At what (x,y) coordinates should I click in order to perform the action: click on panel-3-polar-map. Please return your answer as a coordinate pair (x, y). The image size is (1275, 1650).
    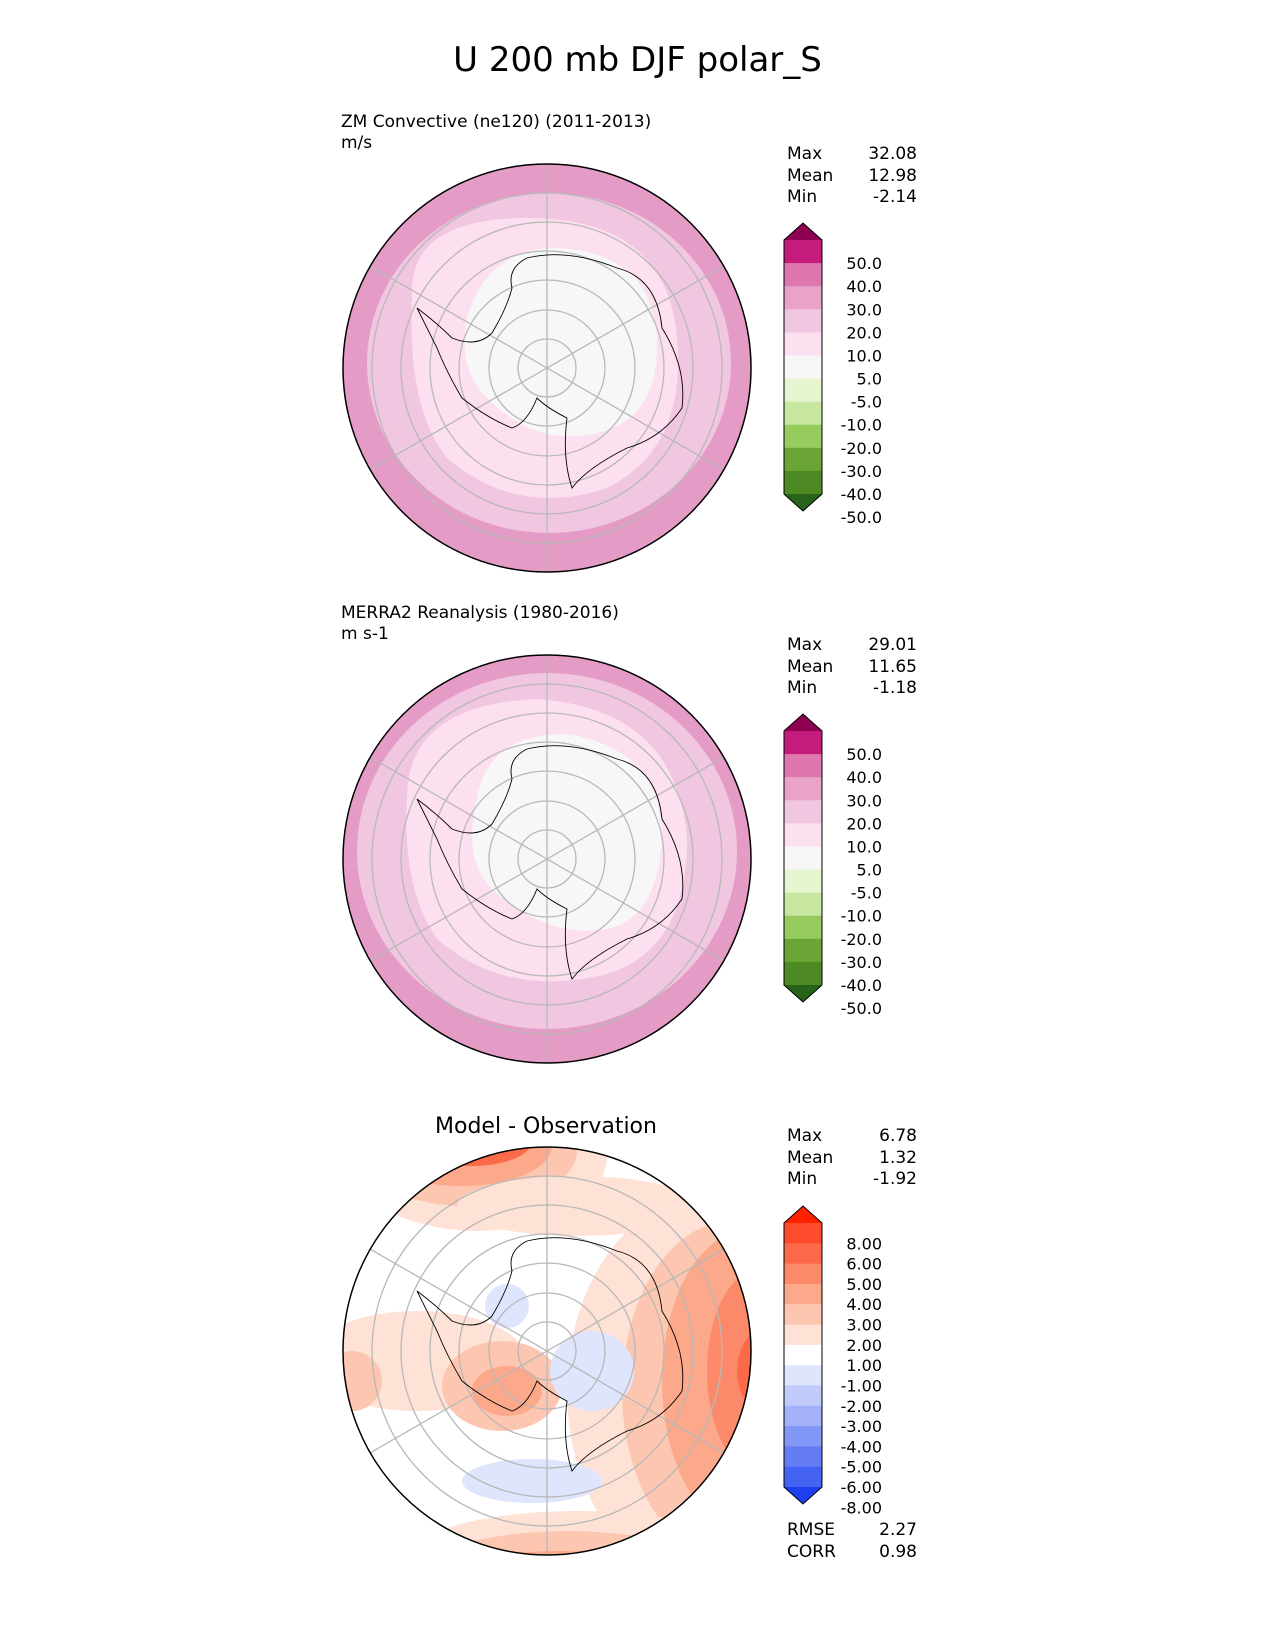
    Looking at the image, I should click on (547, 1351).